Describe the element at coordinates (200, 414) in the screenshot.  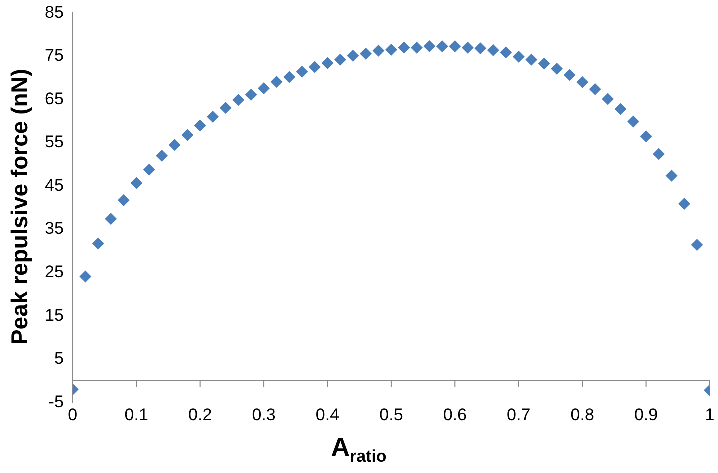
I see `x-tick-label: 0.2` at that location.